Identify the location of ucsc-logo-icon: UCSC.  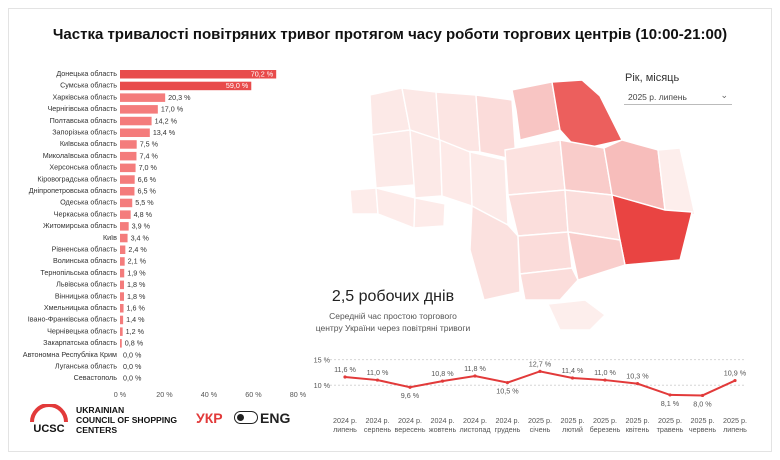
(49, 419).